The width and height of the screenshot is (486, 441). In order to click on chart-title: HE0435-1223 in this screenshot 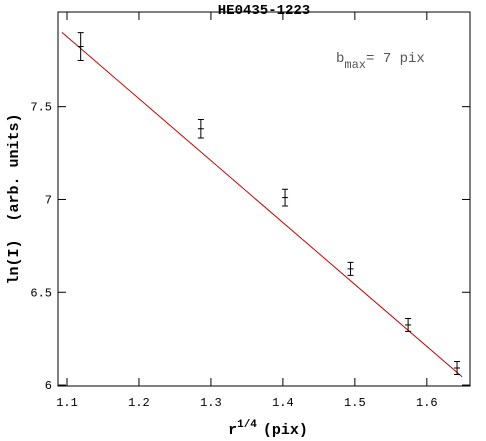, I will do `click(264, 11)`.